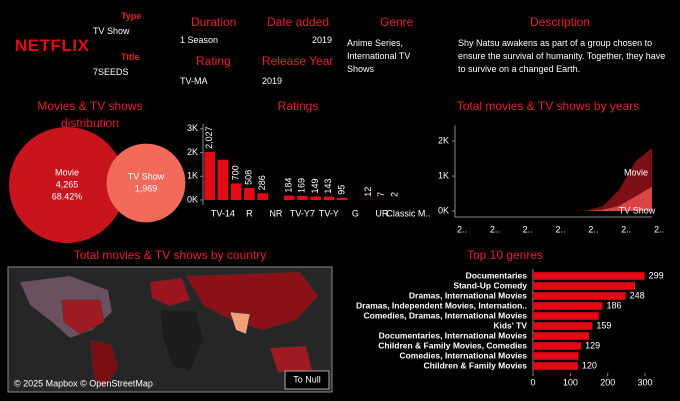  What do you see at coordinates (497, 275) in the screenshot?
I see `category-label: Documentaries` at bounding box center [497, 275].